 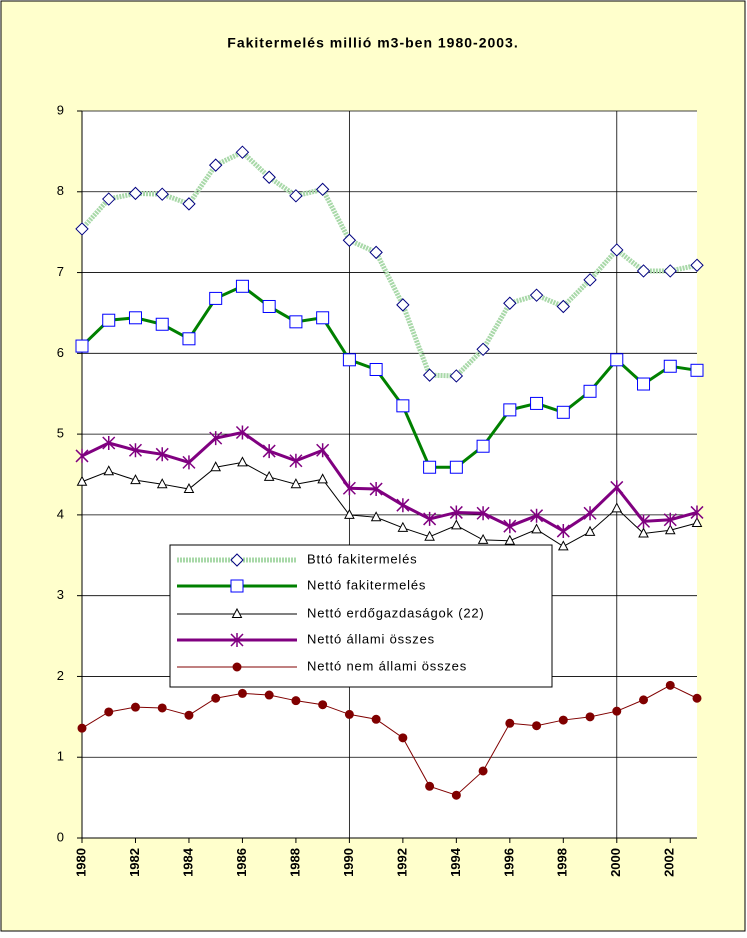 I want to click on x-tick-label: 1982, so click(x=134, y=862).